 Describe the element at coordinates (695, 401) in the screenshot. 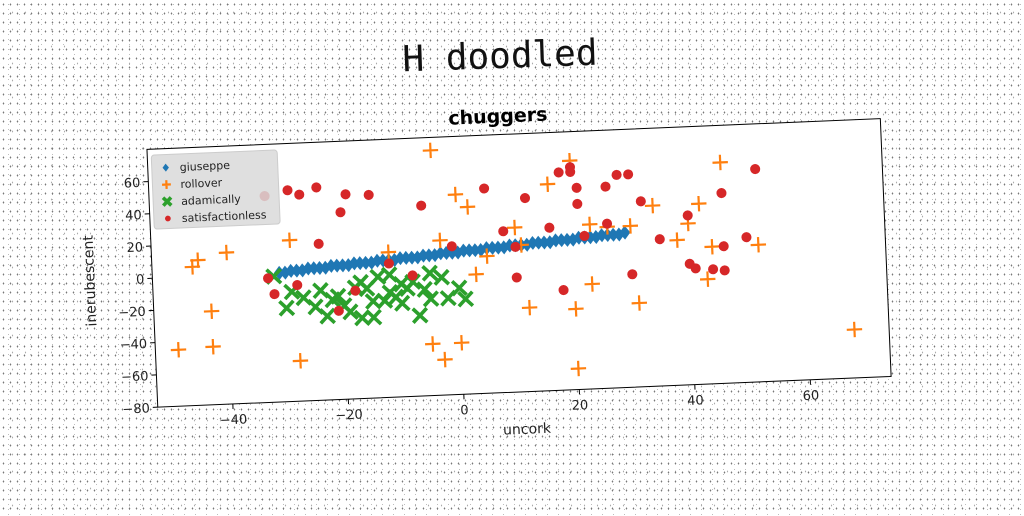

I see `x-tick-label: 40` at that location.